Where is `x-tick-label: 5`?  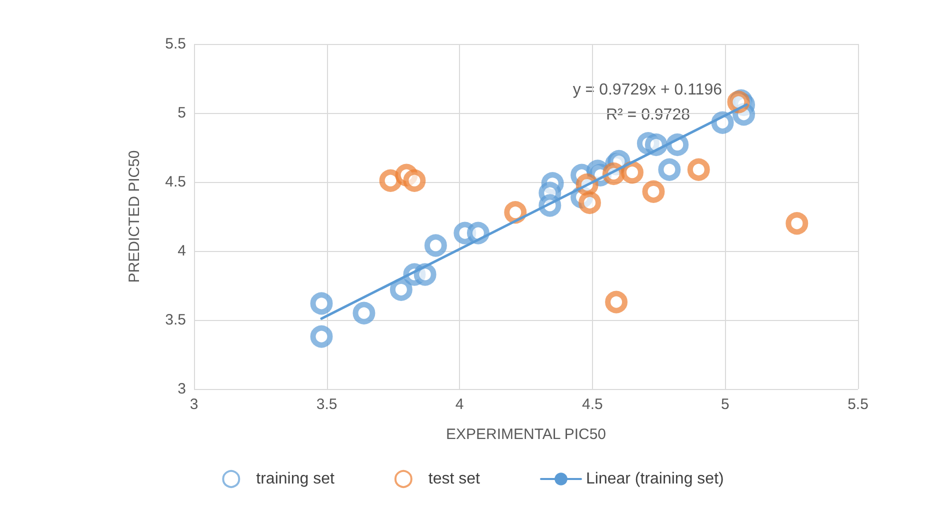 x-tick-label: 5 is located at coordinates (725, 404).